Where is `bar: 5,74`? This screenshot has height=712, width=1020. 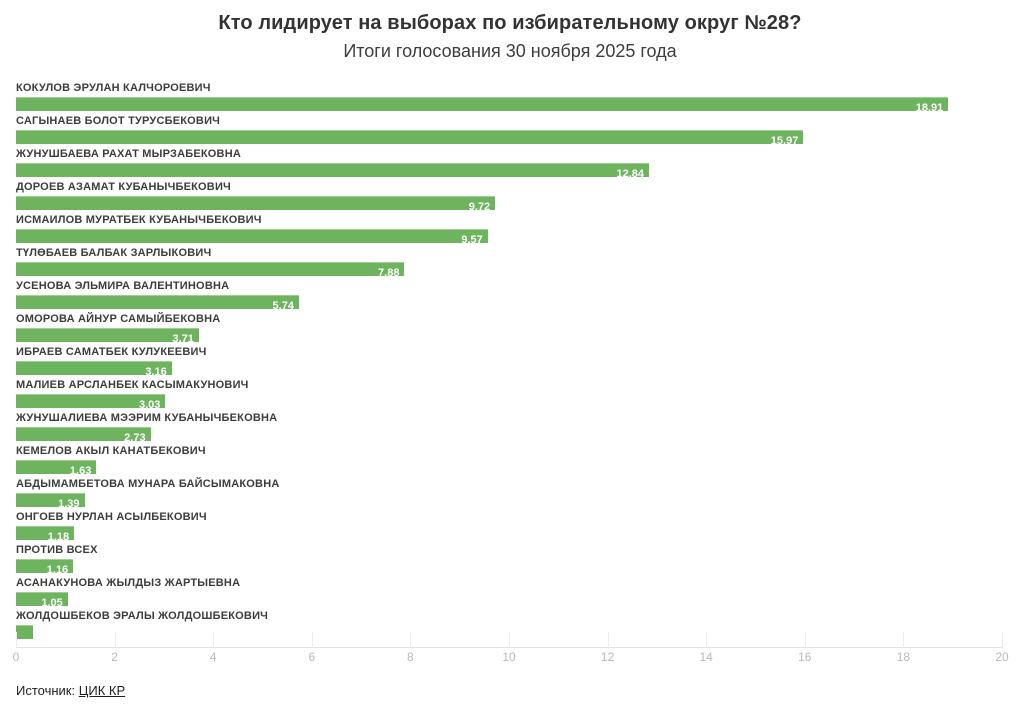
bar: 5,74 is located at coordinates (157, 303).